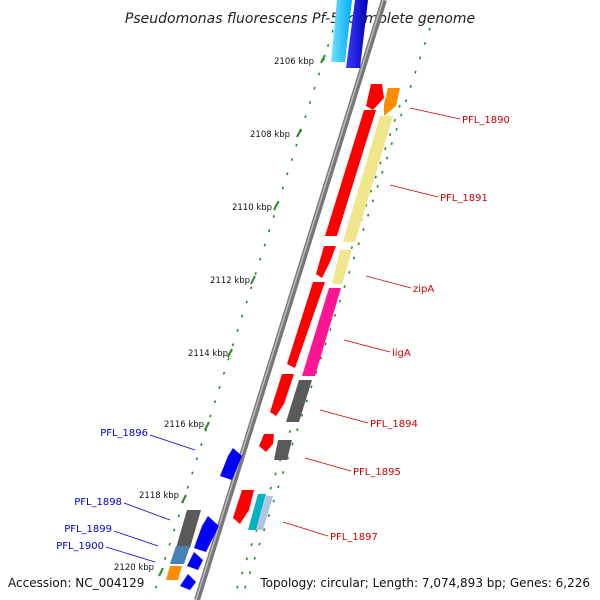  I want to click on reverse-genes, so click(204, 519).